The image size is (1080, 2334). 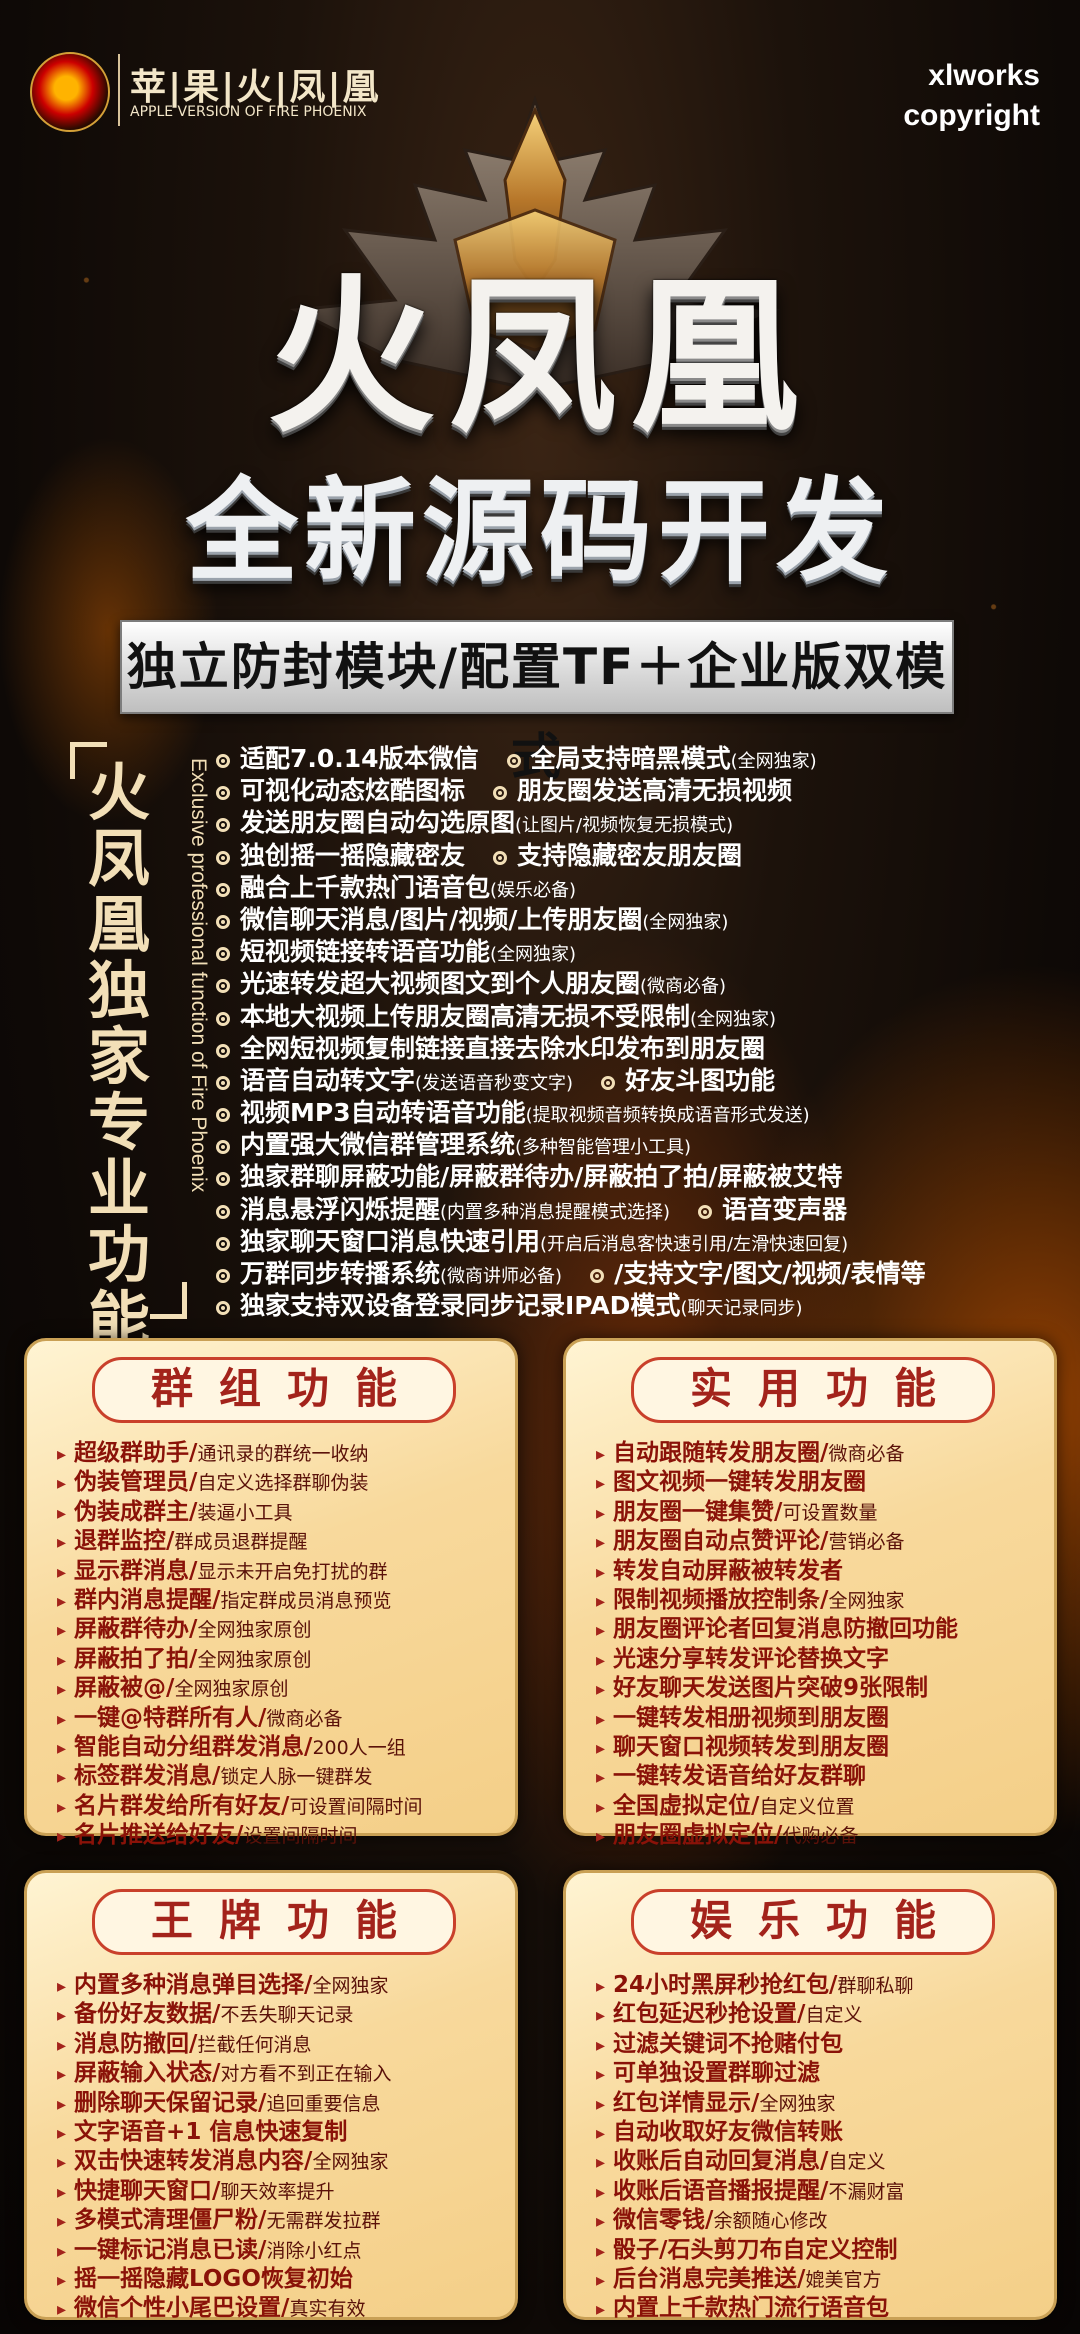 What do you see at coordinates (323, 2221) in the screenshot?
I see `item-desc: 无需群发拉群` at bounding box center [323, 2221].